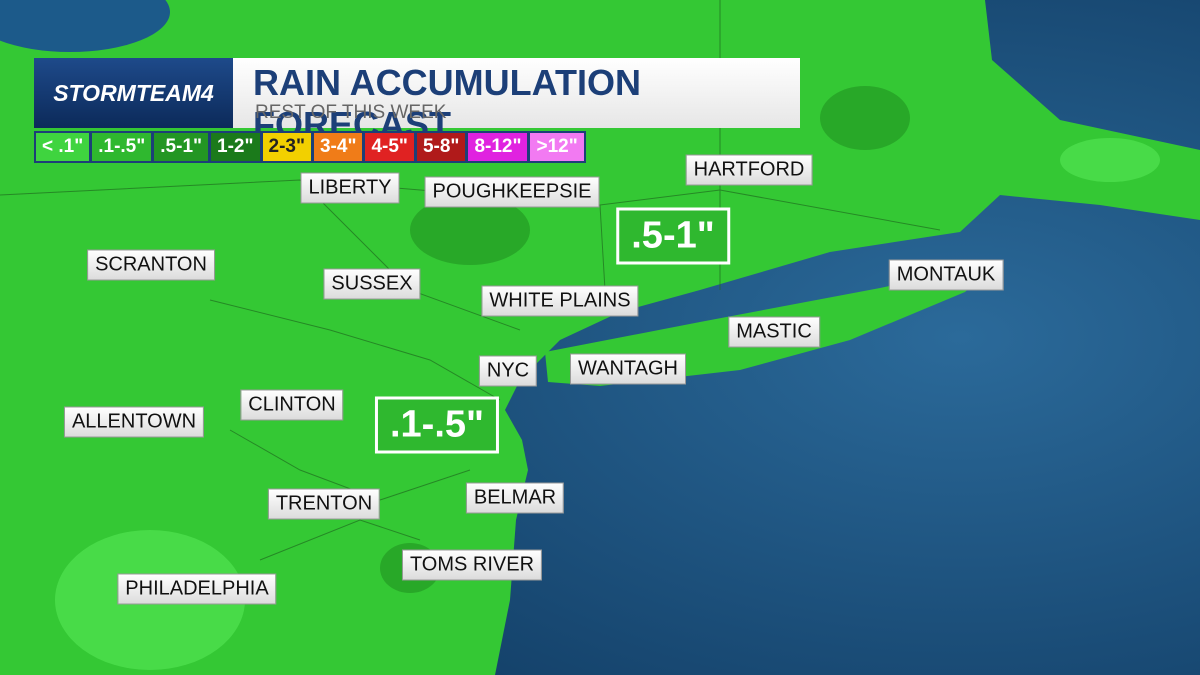 The width and height of the screenshot is (1200, 675). What do you see at coordinates (508, 371) in the screenshot?
I see `city-label: NYC` at bounding box center [508, 371].